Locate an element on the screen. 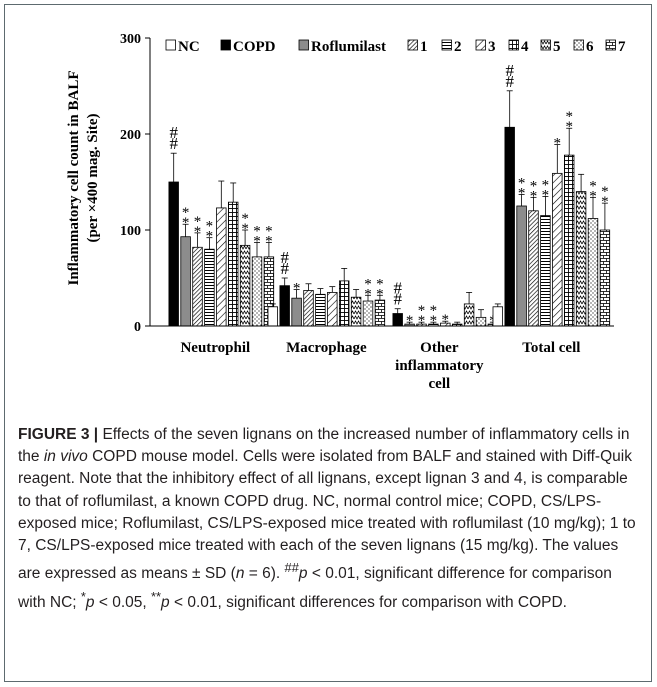 The height and width of the screenshot is (687, 657). legend-swatch-copd is located at coordinates (225, 45).